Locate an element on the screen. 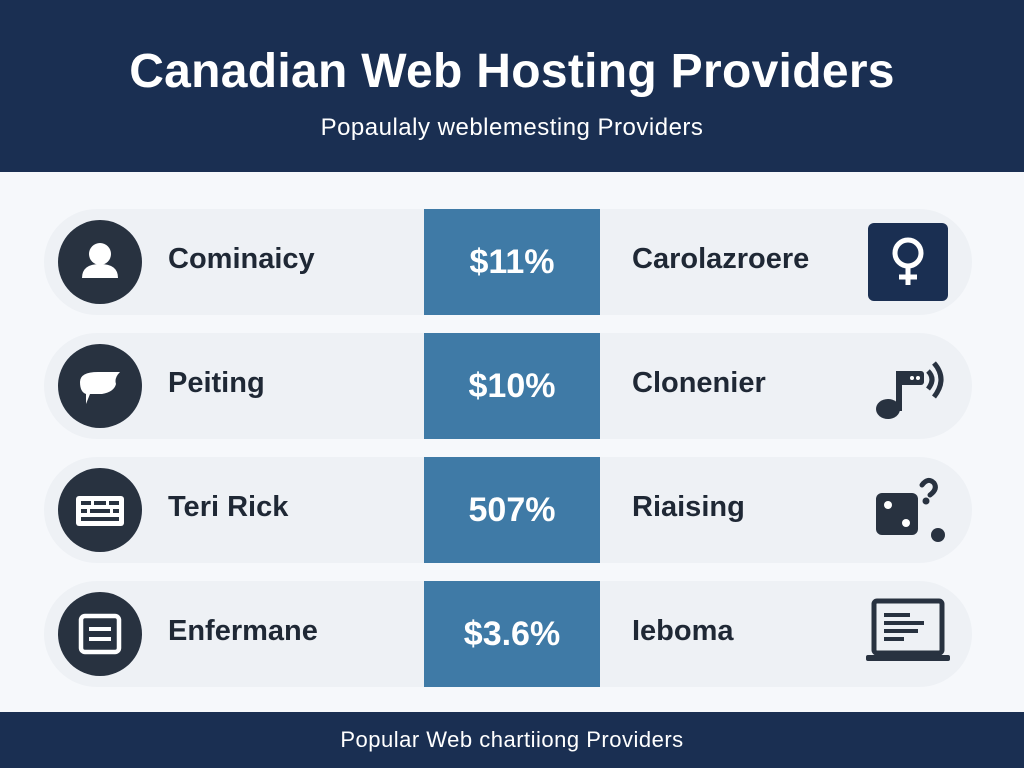 This screenshot has height=768, width=1024. footer-banner: Popular Web chartiiong Providers is located at coordinates (512, 740).